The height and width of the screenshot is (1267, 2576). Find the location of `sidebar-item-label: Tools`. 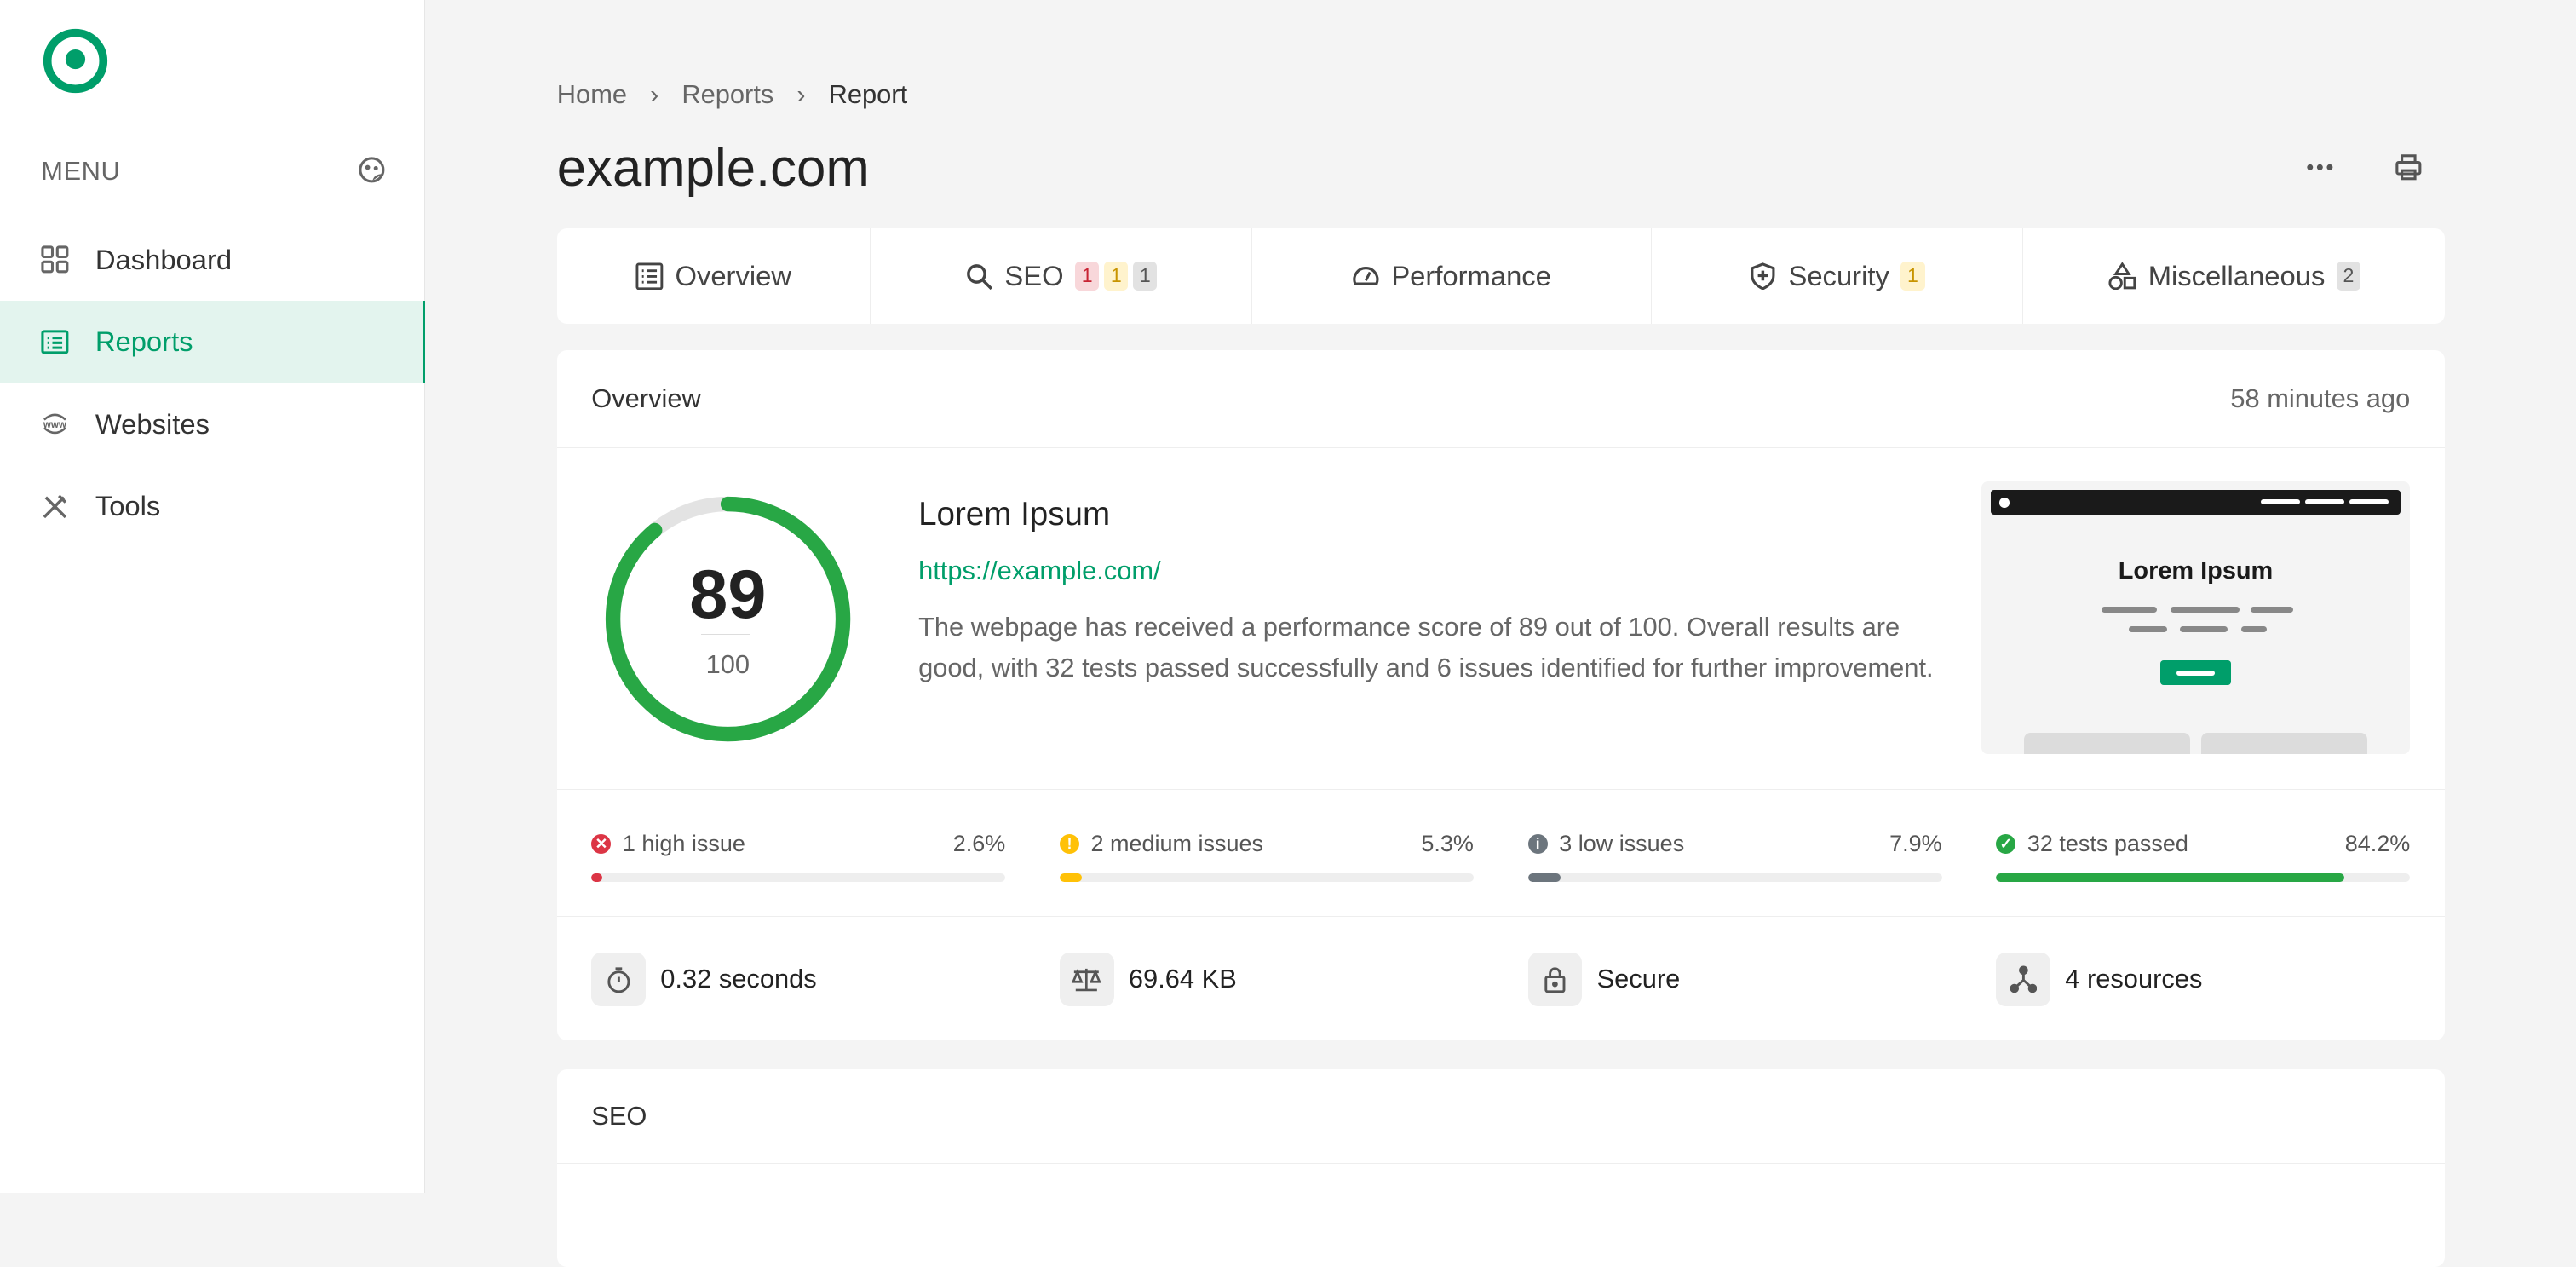

sidebar-item-label: Tools is located at coordinates (128, 505).